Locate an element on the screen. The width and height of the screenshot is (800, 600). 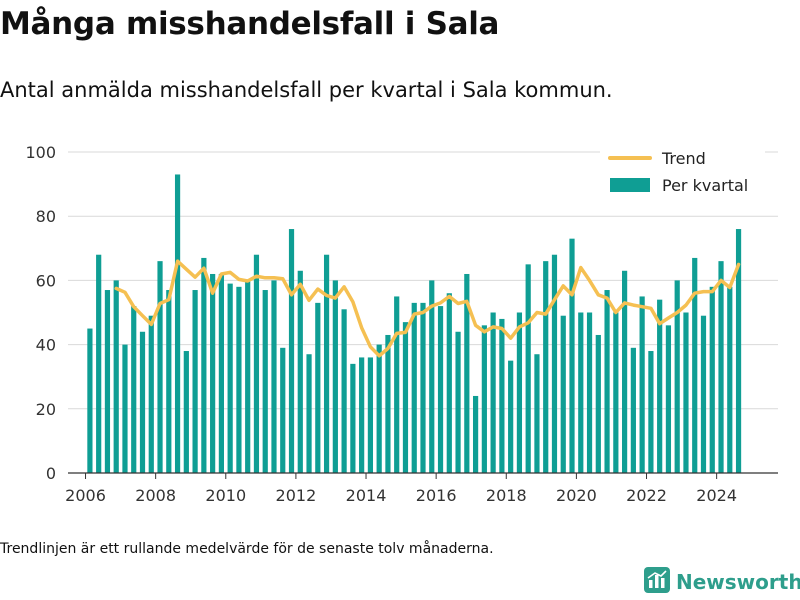
x-tick-label: 2020 is located at coordinates (576, 495).